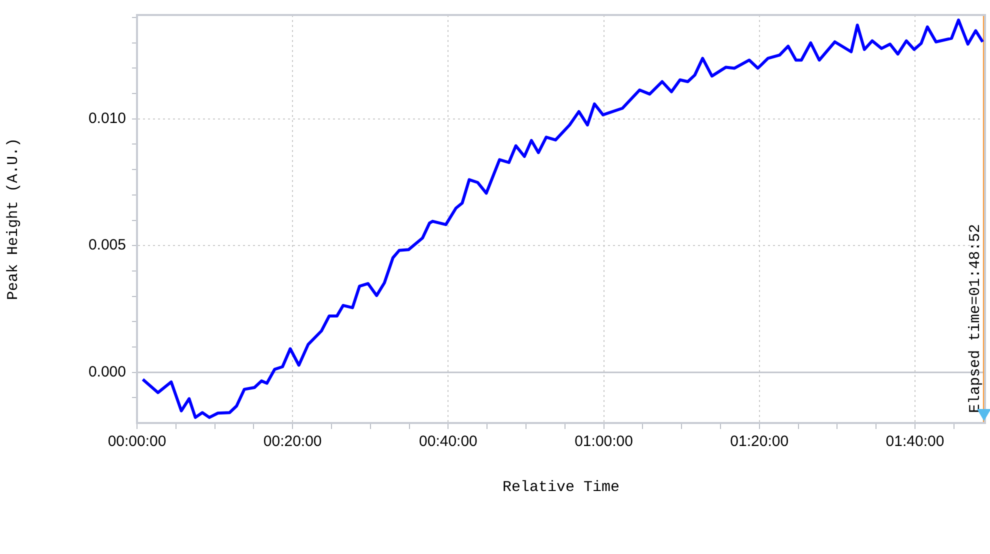  What do you see at coordinates (915, 441) in the screenshot?
I see `x-tick-label: 01:40:00` at bounding box center [915, 441].